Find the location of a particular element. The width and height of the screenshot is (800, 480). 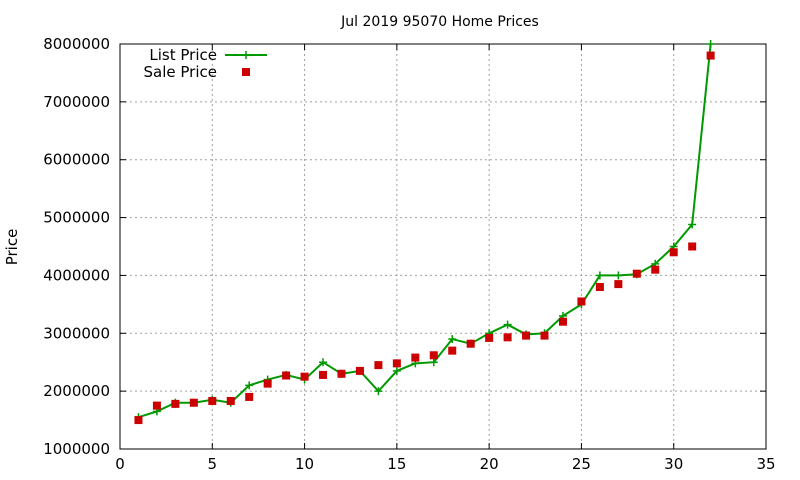

list-price-legend-label: List Price is located at coordinates (183, 55).